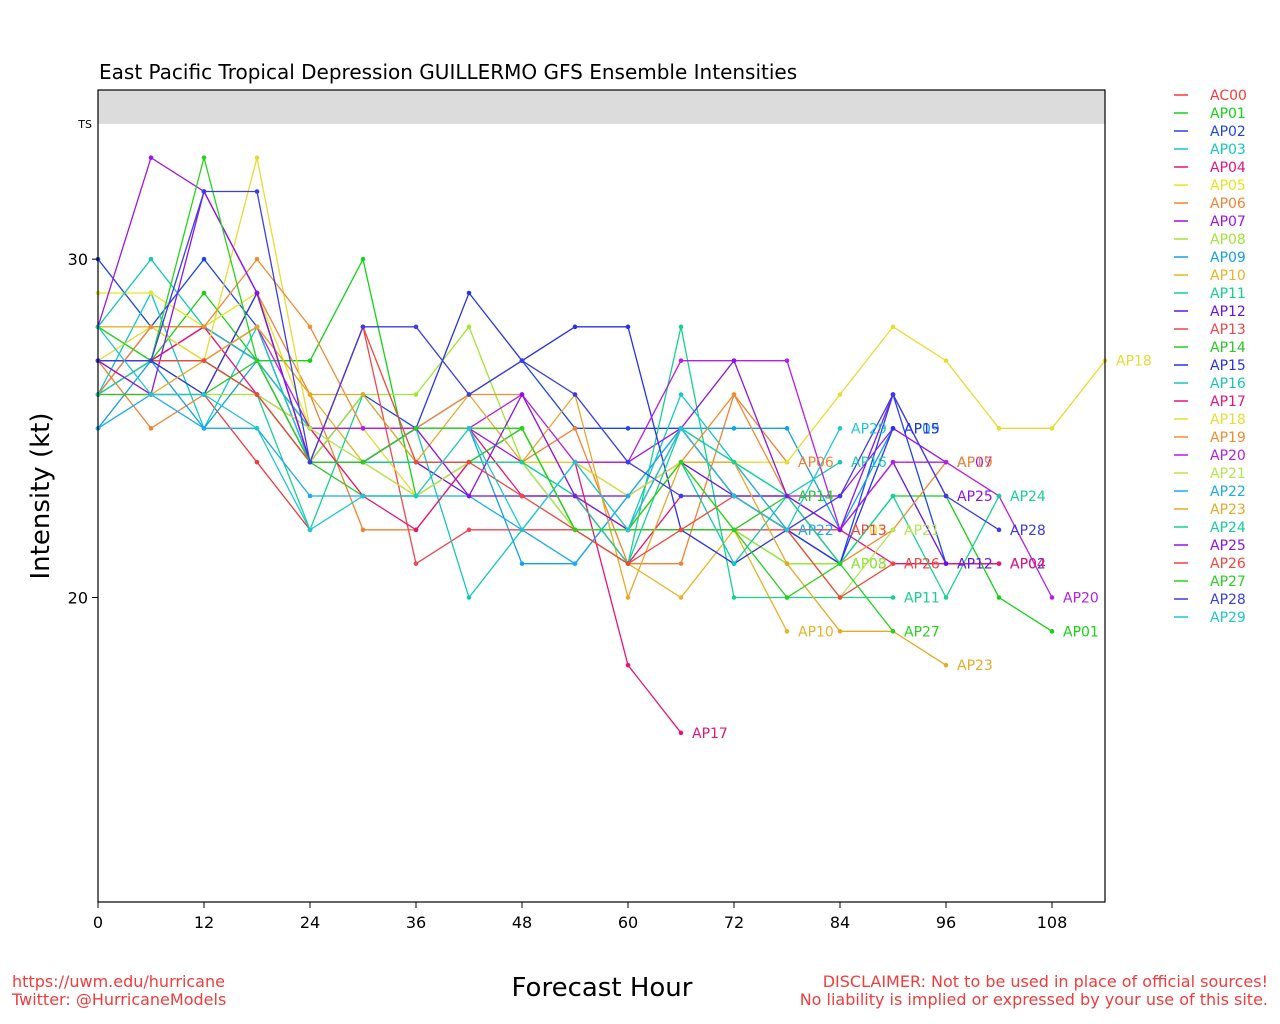  What do you see at coordinates (1228, 312) in the screenshot?
I see `legend-entry: AP12` at bounding box center [1228, 312].